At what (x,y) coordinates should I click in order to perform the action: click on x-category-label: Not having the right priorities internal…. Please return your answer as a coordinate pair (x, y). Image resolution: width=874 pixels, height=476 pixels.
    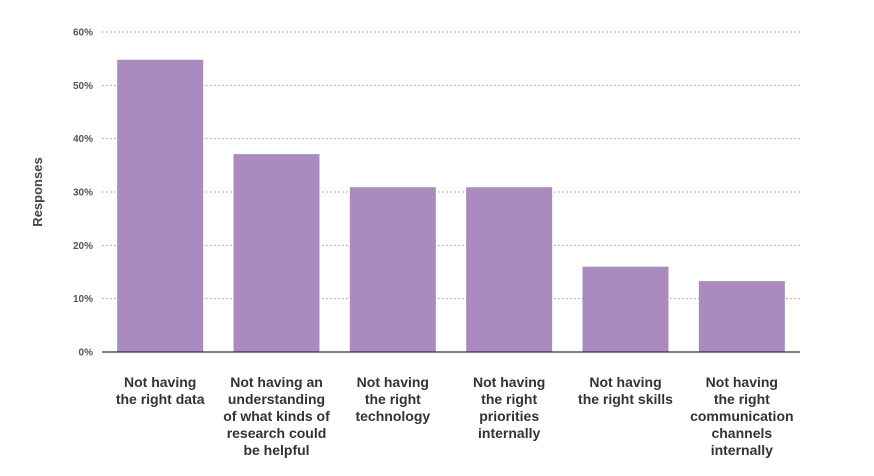
    Looking at the image, I should click on (509, 407).